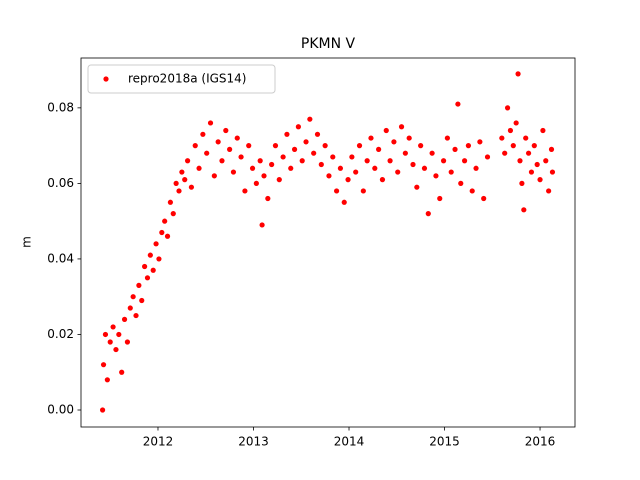 The image size is (640, 480). I want to click on y-tick-label: 0.06, so click(60, 183).